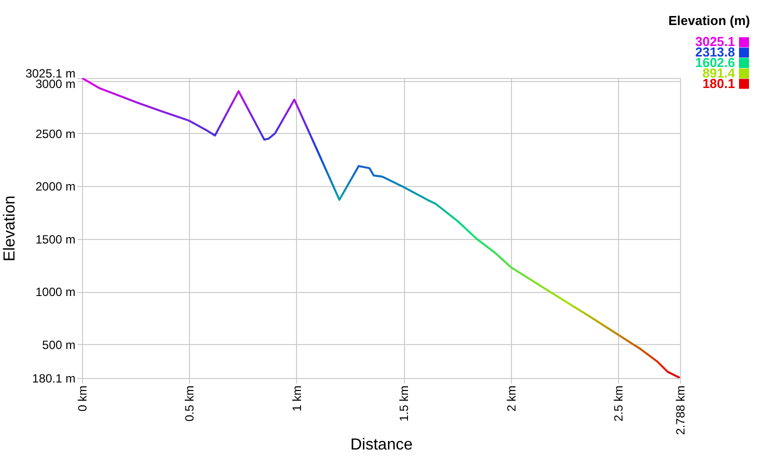  I want to click on y-tick-label: 2500 m, so click(55, 133).